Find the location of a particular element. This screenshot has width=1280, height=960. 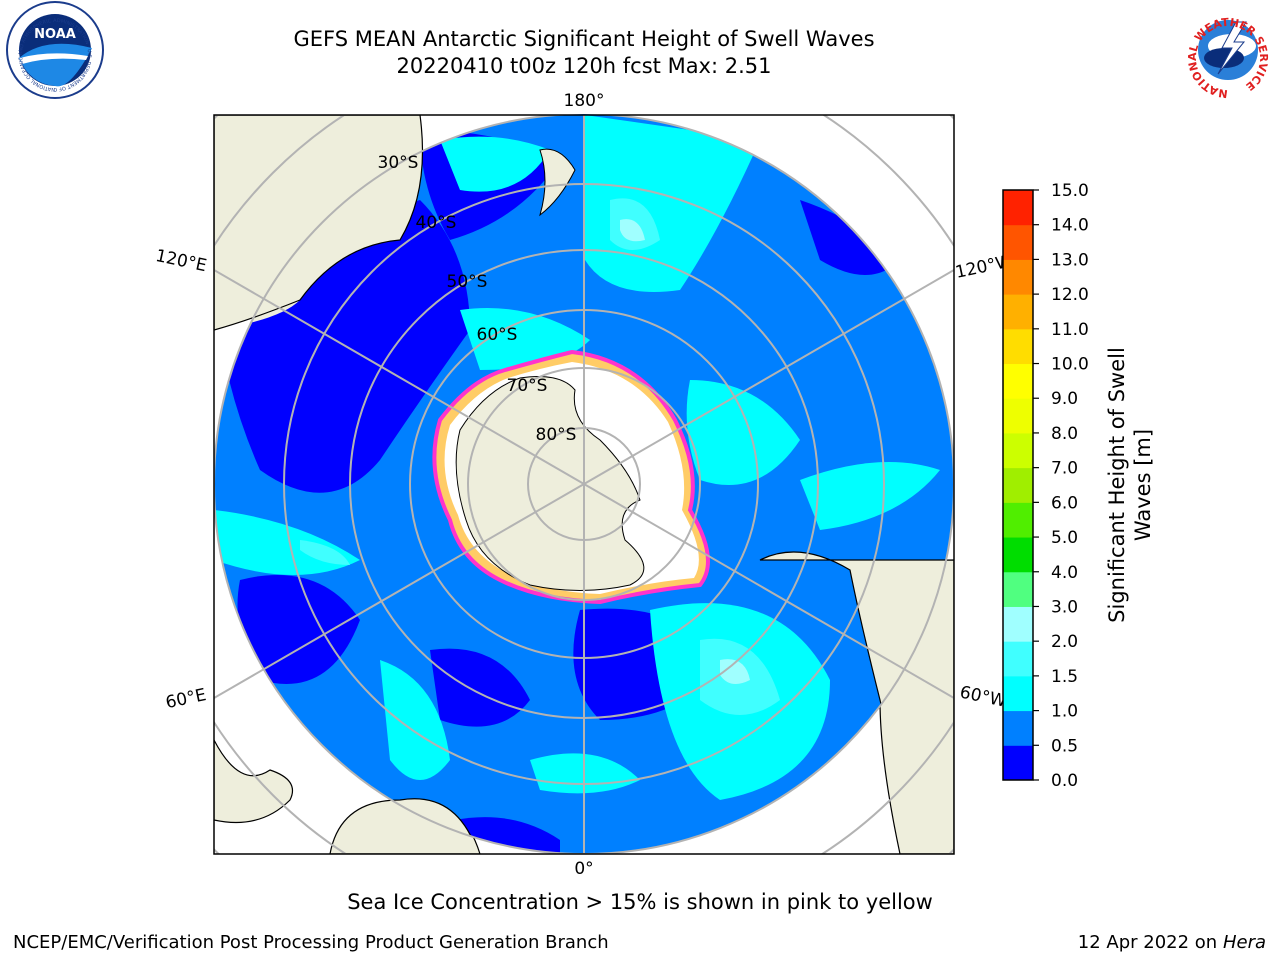

lat-label-40s: 40°S is located at coordinates (436, 223).